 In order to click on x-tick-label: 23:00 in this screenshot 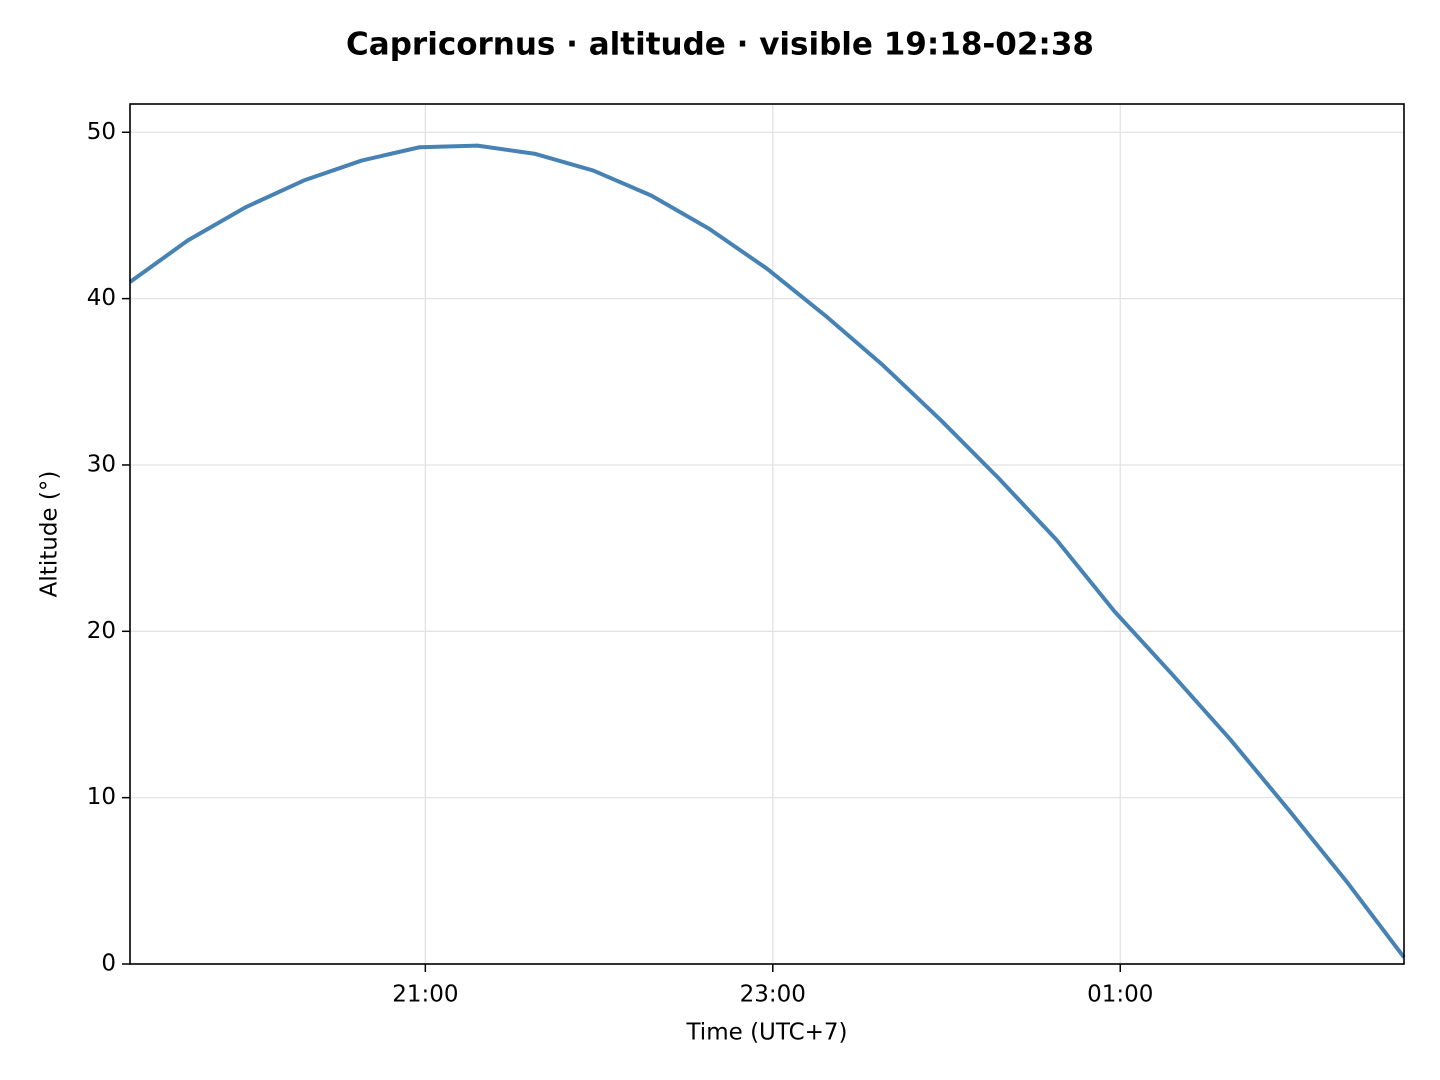, I will do `click(773, 995)`.